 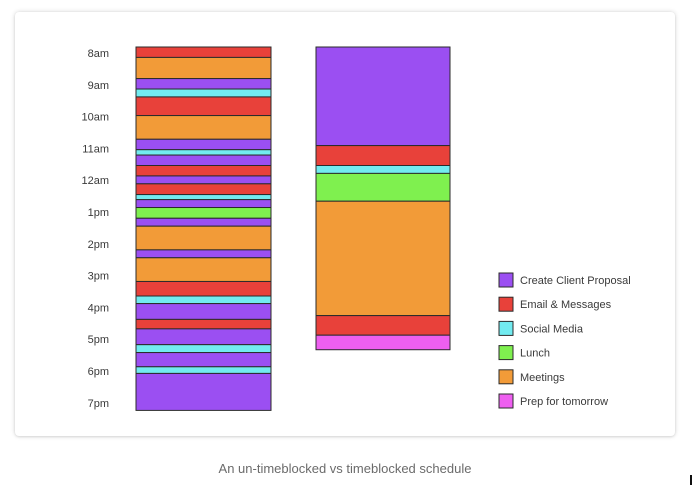 What do you see at coordinates (95, 229) in the screenshot?
I see `time-axis: 8am 9am 10am 11am 12am 1pm 2pm 3pm 4pm 5pm 6pm 7pm` at bounding box center [95, 229].